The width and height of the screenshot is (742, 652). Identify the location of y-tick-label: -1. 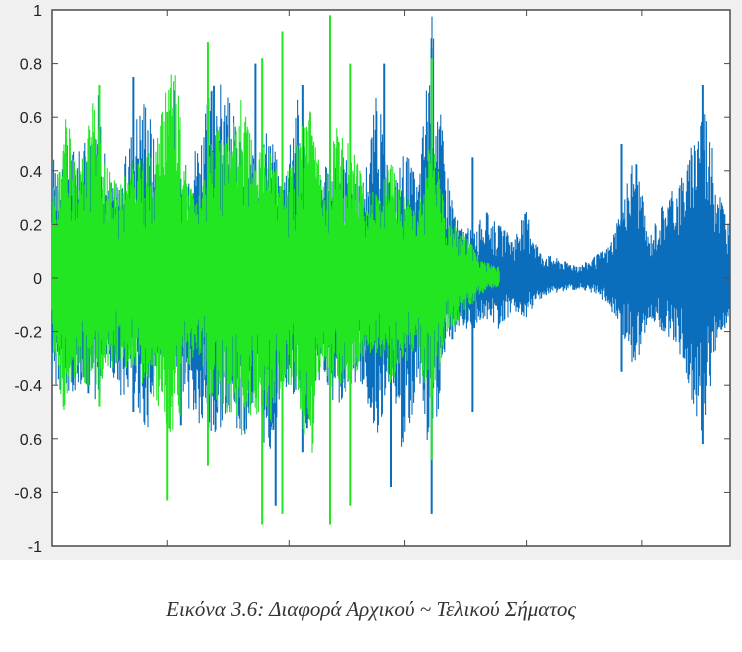
(35, 547).